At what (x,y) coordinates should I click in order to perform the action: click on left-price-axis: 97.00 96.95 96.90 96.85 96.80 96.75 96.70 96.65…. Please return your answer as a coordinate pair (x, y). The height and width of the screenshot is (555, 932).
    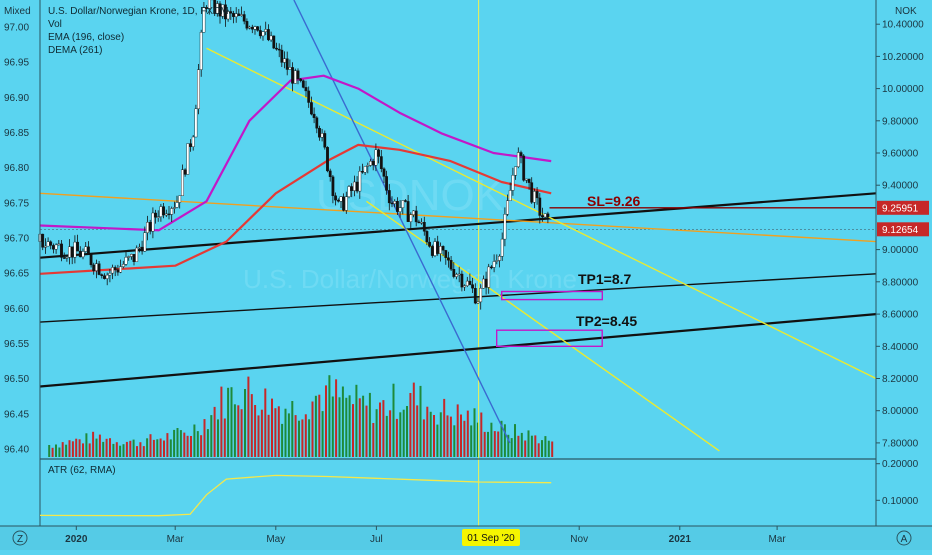
    Looking at the image, I should click on (16, 239).